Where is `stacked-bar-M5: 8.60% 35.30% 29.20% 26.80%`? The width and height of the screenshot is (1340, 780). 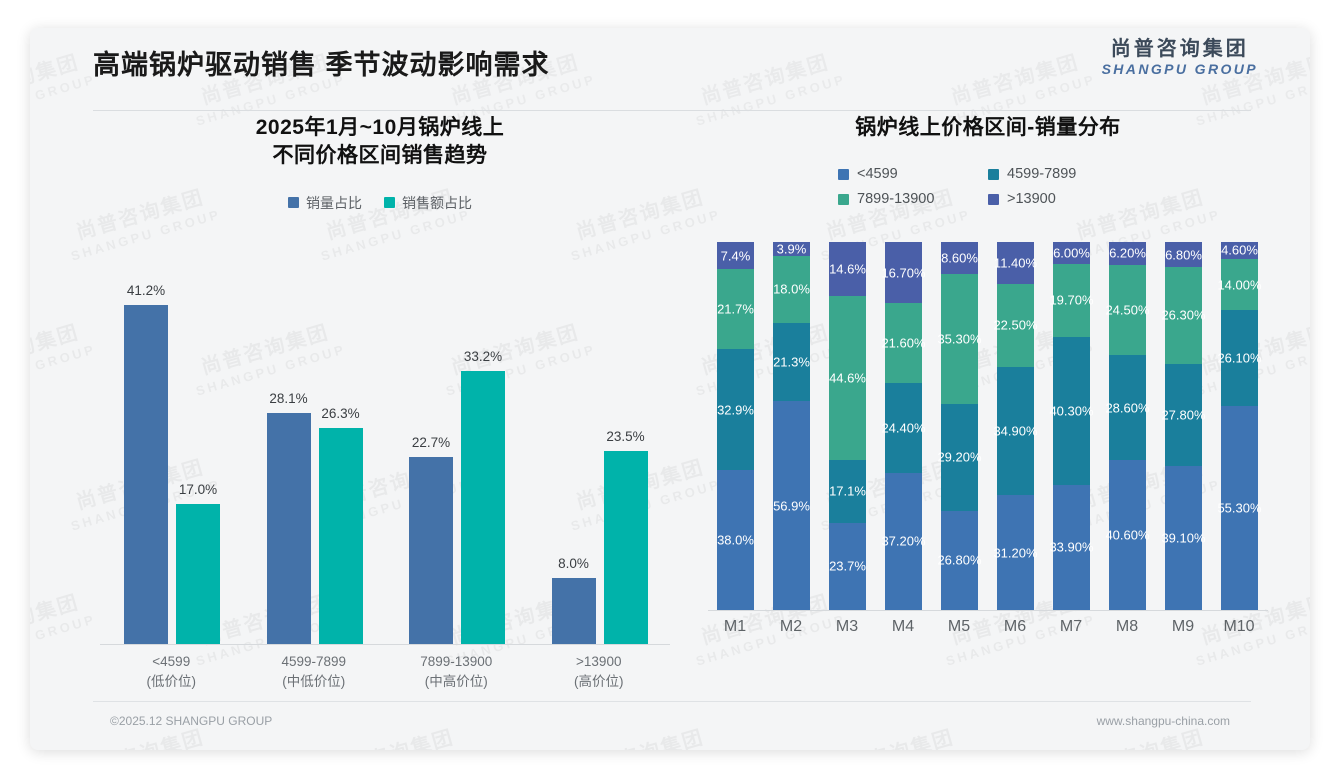
stacked-bar-M5: 8.60% 35.30% 29.20% 26.80% is located at coordinates (959, 426).